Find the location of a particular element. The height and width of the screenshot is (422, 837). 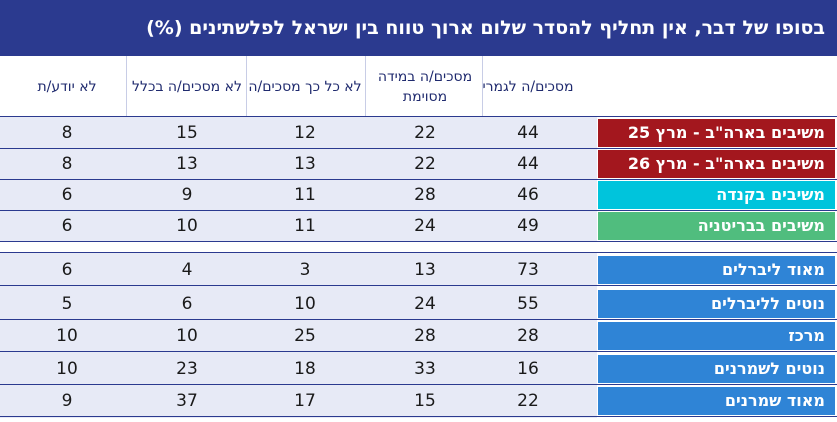

table-cell: 17 is located at coordinates (305, 401).